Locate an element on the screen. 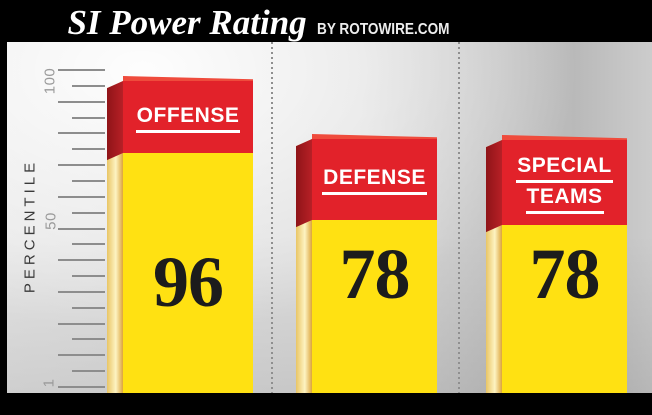  header-title-group: SI Power Rating BY ROTOWIRE.COM is located at coordinates (269, 21).